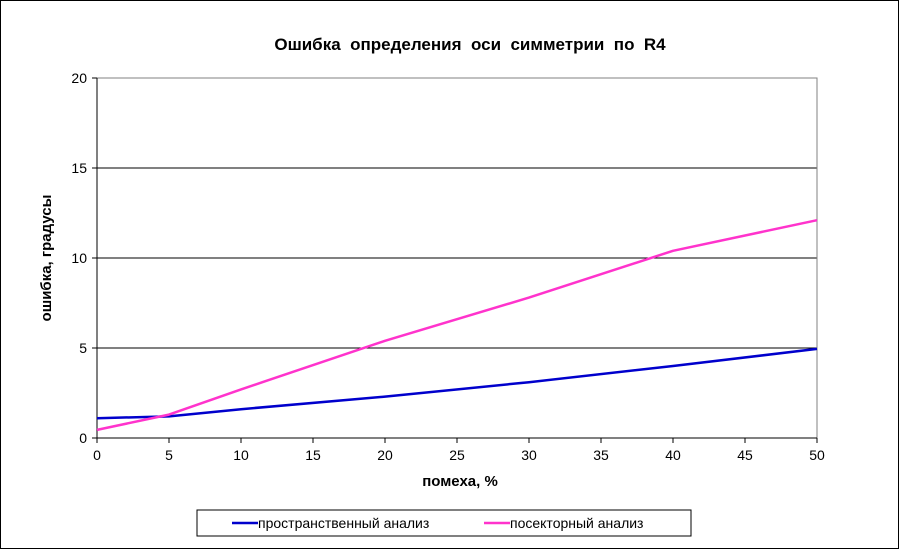  Describe the element at coordinates (457, 455) in the screenshot. I see `x-tick-label: 25` at that location.